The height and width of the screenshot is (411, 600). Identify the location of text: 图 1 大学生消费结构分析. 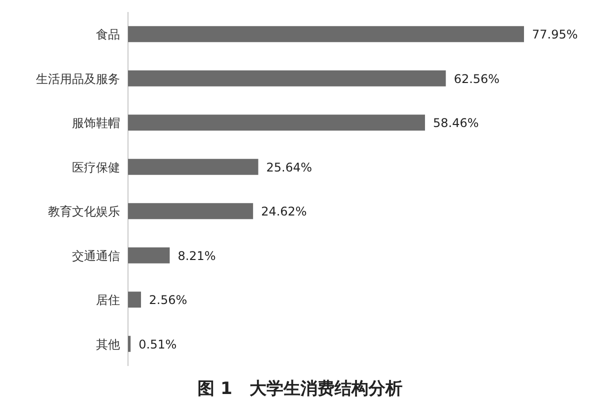
(300, 389).